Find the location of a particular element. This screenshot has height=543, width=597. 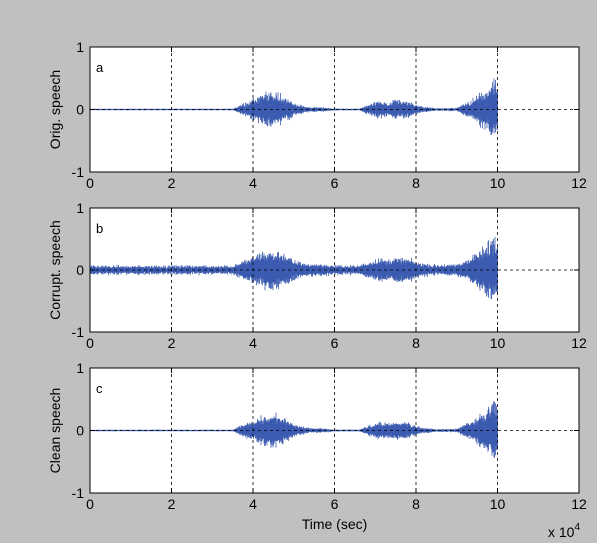

panel-letter: c is located at coordinates (99, 388).